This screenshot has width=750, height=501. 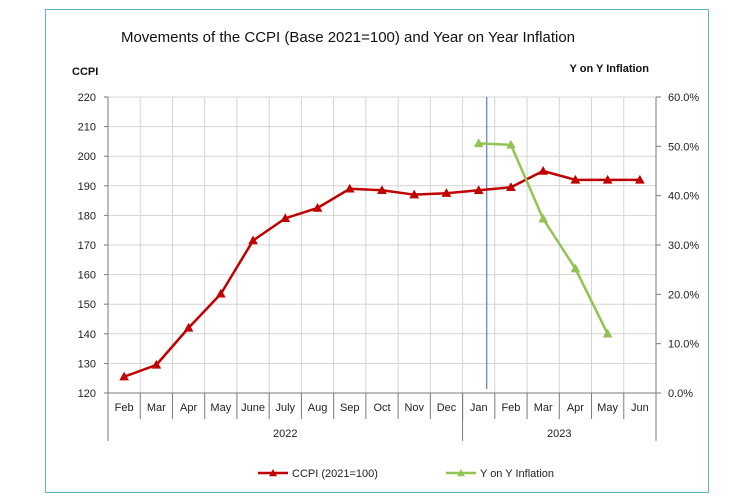 What do you see at coordinates (87, 157) in the screenshot?
I see `left-tick-label: 200` at bounding box center [87, 157].